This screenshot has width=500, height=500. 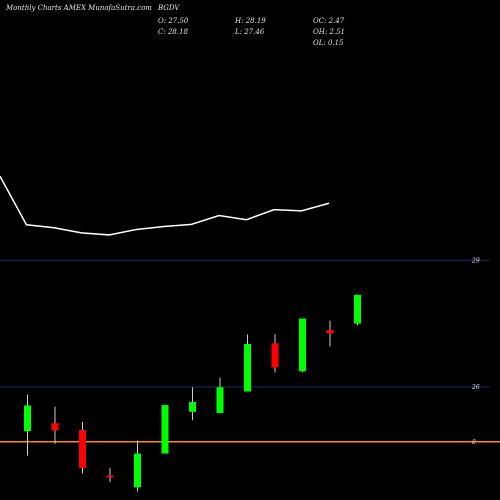 I want to click on oc-value: OC: 2.47, so click(x=329, y=21).